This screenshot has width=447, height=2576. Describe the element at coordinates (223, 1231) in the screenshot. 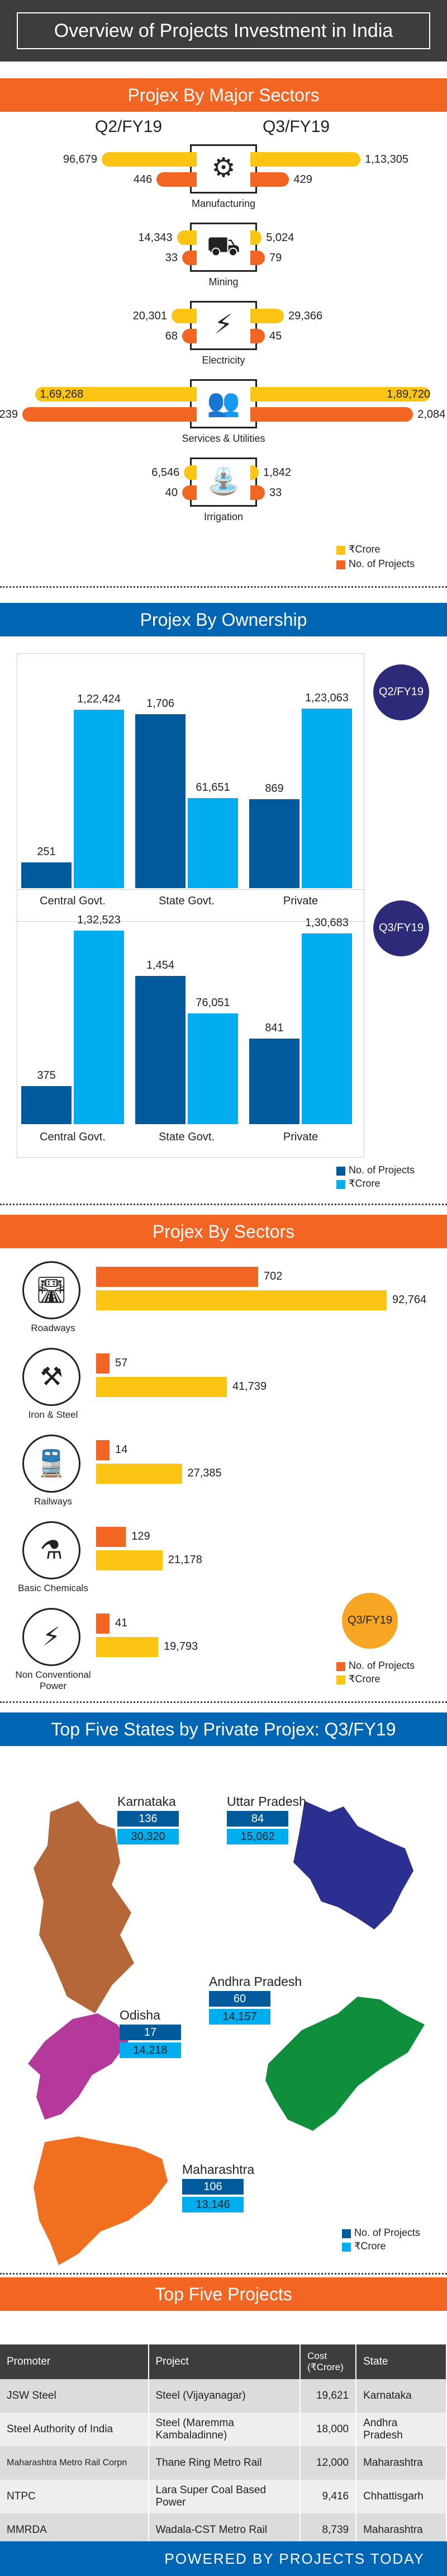

I see `sectors-heading: Projex By Sectors` at that location.